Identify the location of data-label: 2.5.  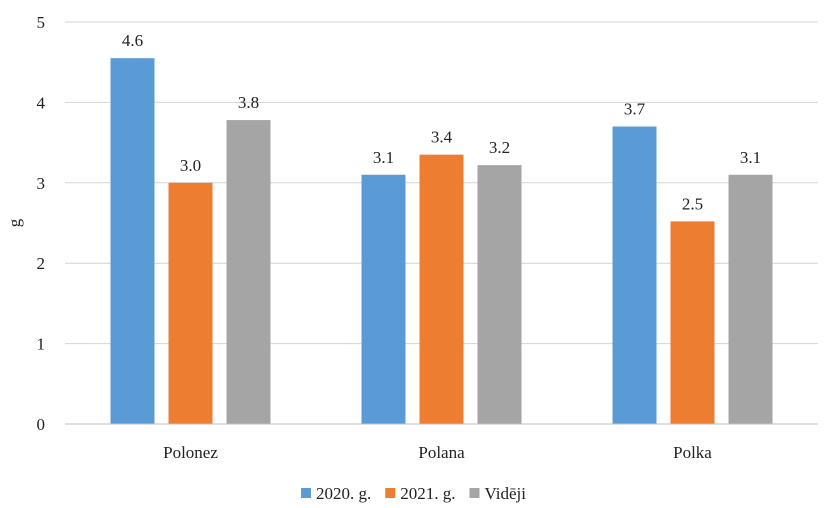
(692, 203).